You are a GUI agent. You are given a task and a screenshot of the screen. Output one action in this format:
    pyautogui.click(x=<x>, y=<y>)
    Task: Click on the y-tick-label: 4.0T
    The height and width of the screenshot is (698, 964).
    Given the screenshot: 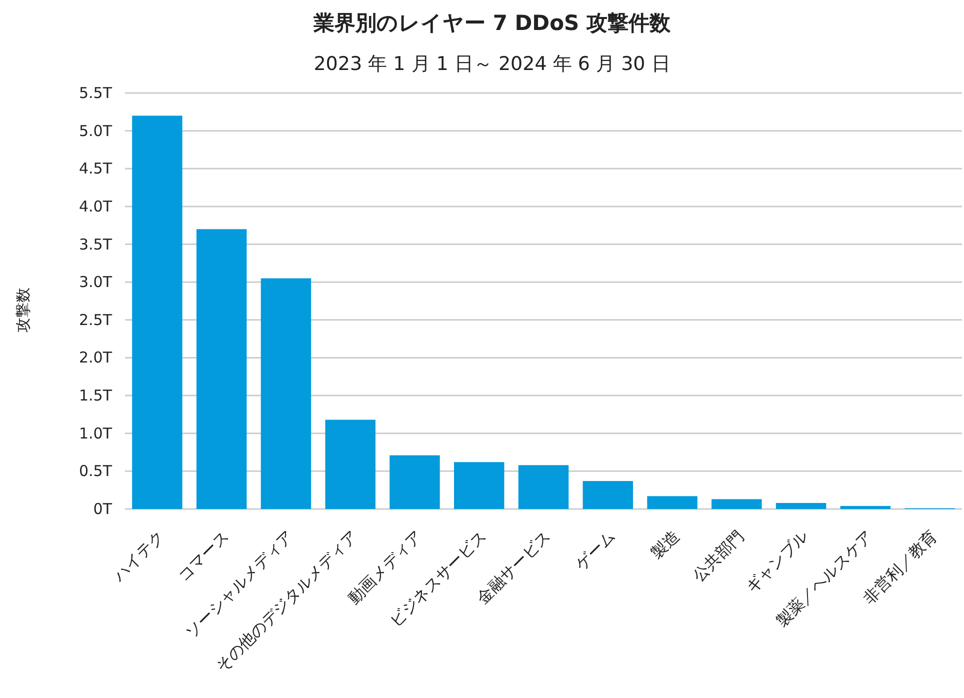 What is the action you would take?
    pyautogui.click(x=95, y=206)
    